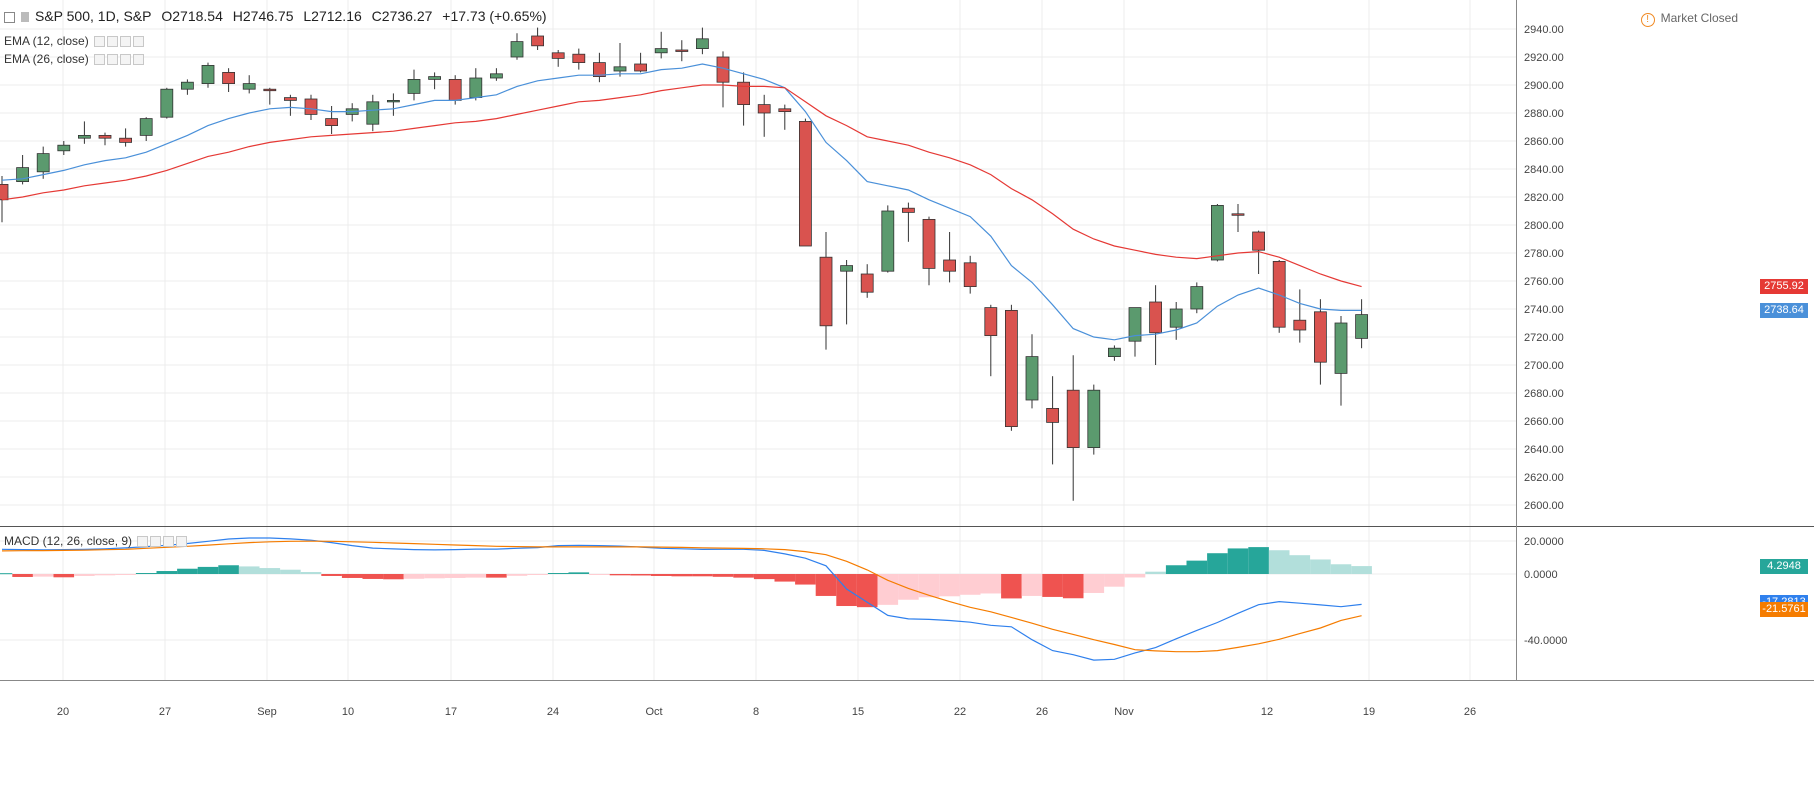 This screenshot has width=1814, height=803. What do you see at coordinates (858, 712) in the screenshot?
I see `x-tick-label: 15` at bounding box center [858, 712].